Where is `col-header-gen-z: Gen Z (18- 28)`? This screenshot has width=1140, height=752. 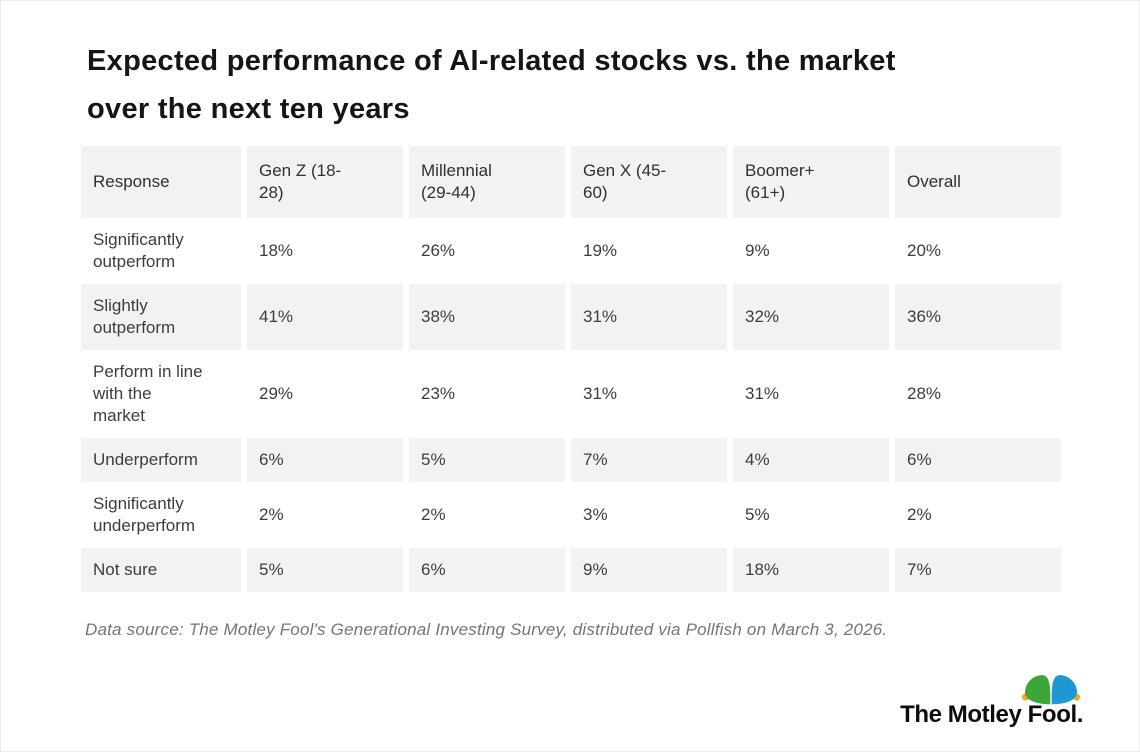 col-header-gen-z: Gen Z (18- 28) is located at coordinates (325, 182).